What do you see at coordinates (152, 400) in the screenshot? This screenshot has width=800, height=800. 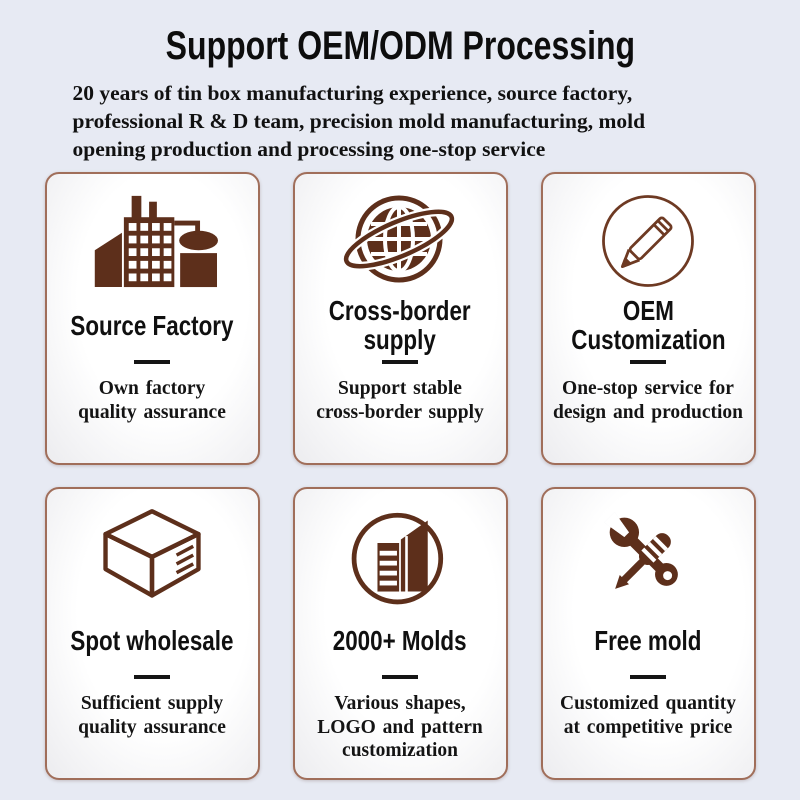 I see `card-description: Own factory quality assurance` at bounding box center [152, 400].